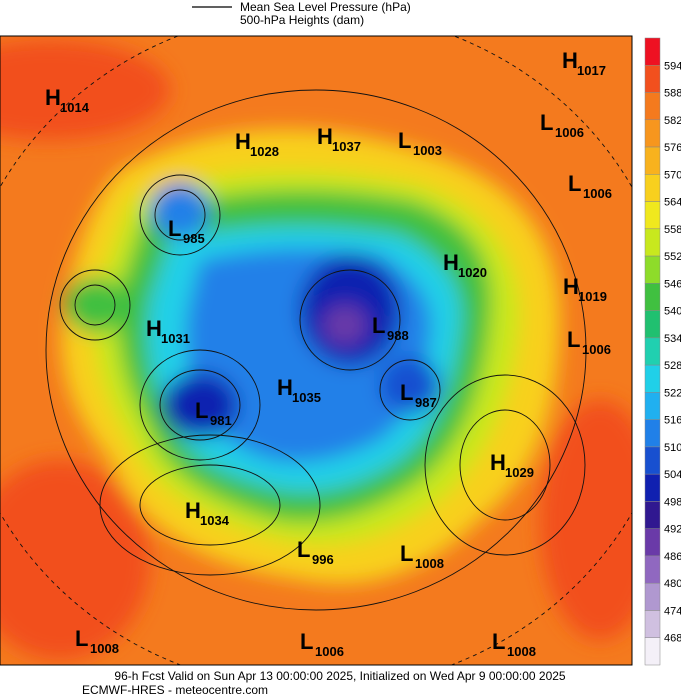  I want to click on colorbar-label: 498, so click(672, 502).